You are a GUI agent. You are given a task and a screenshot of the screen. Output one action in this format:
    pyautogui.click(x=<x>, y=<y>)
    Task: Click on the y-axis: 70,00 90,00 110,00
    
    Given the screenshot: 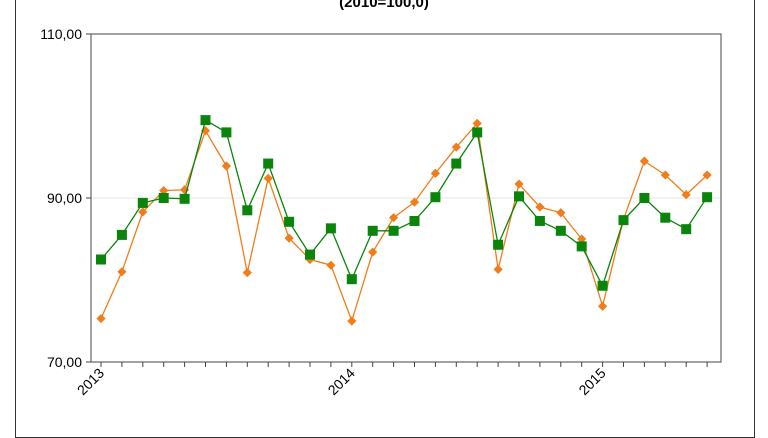 What is the action you would take?
    pyautogui.click(x=65, y=198)
    